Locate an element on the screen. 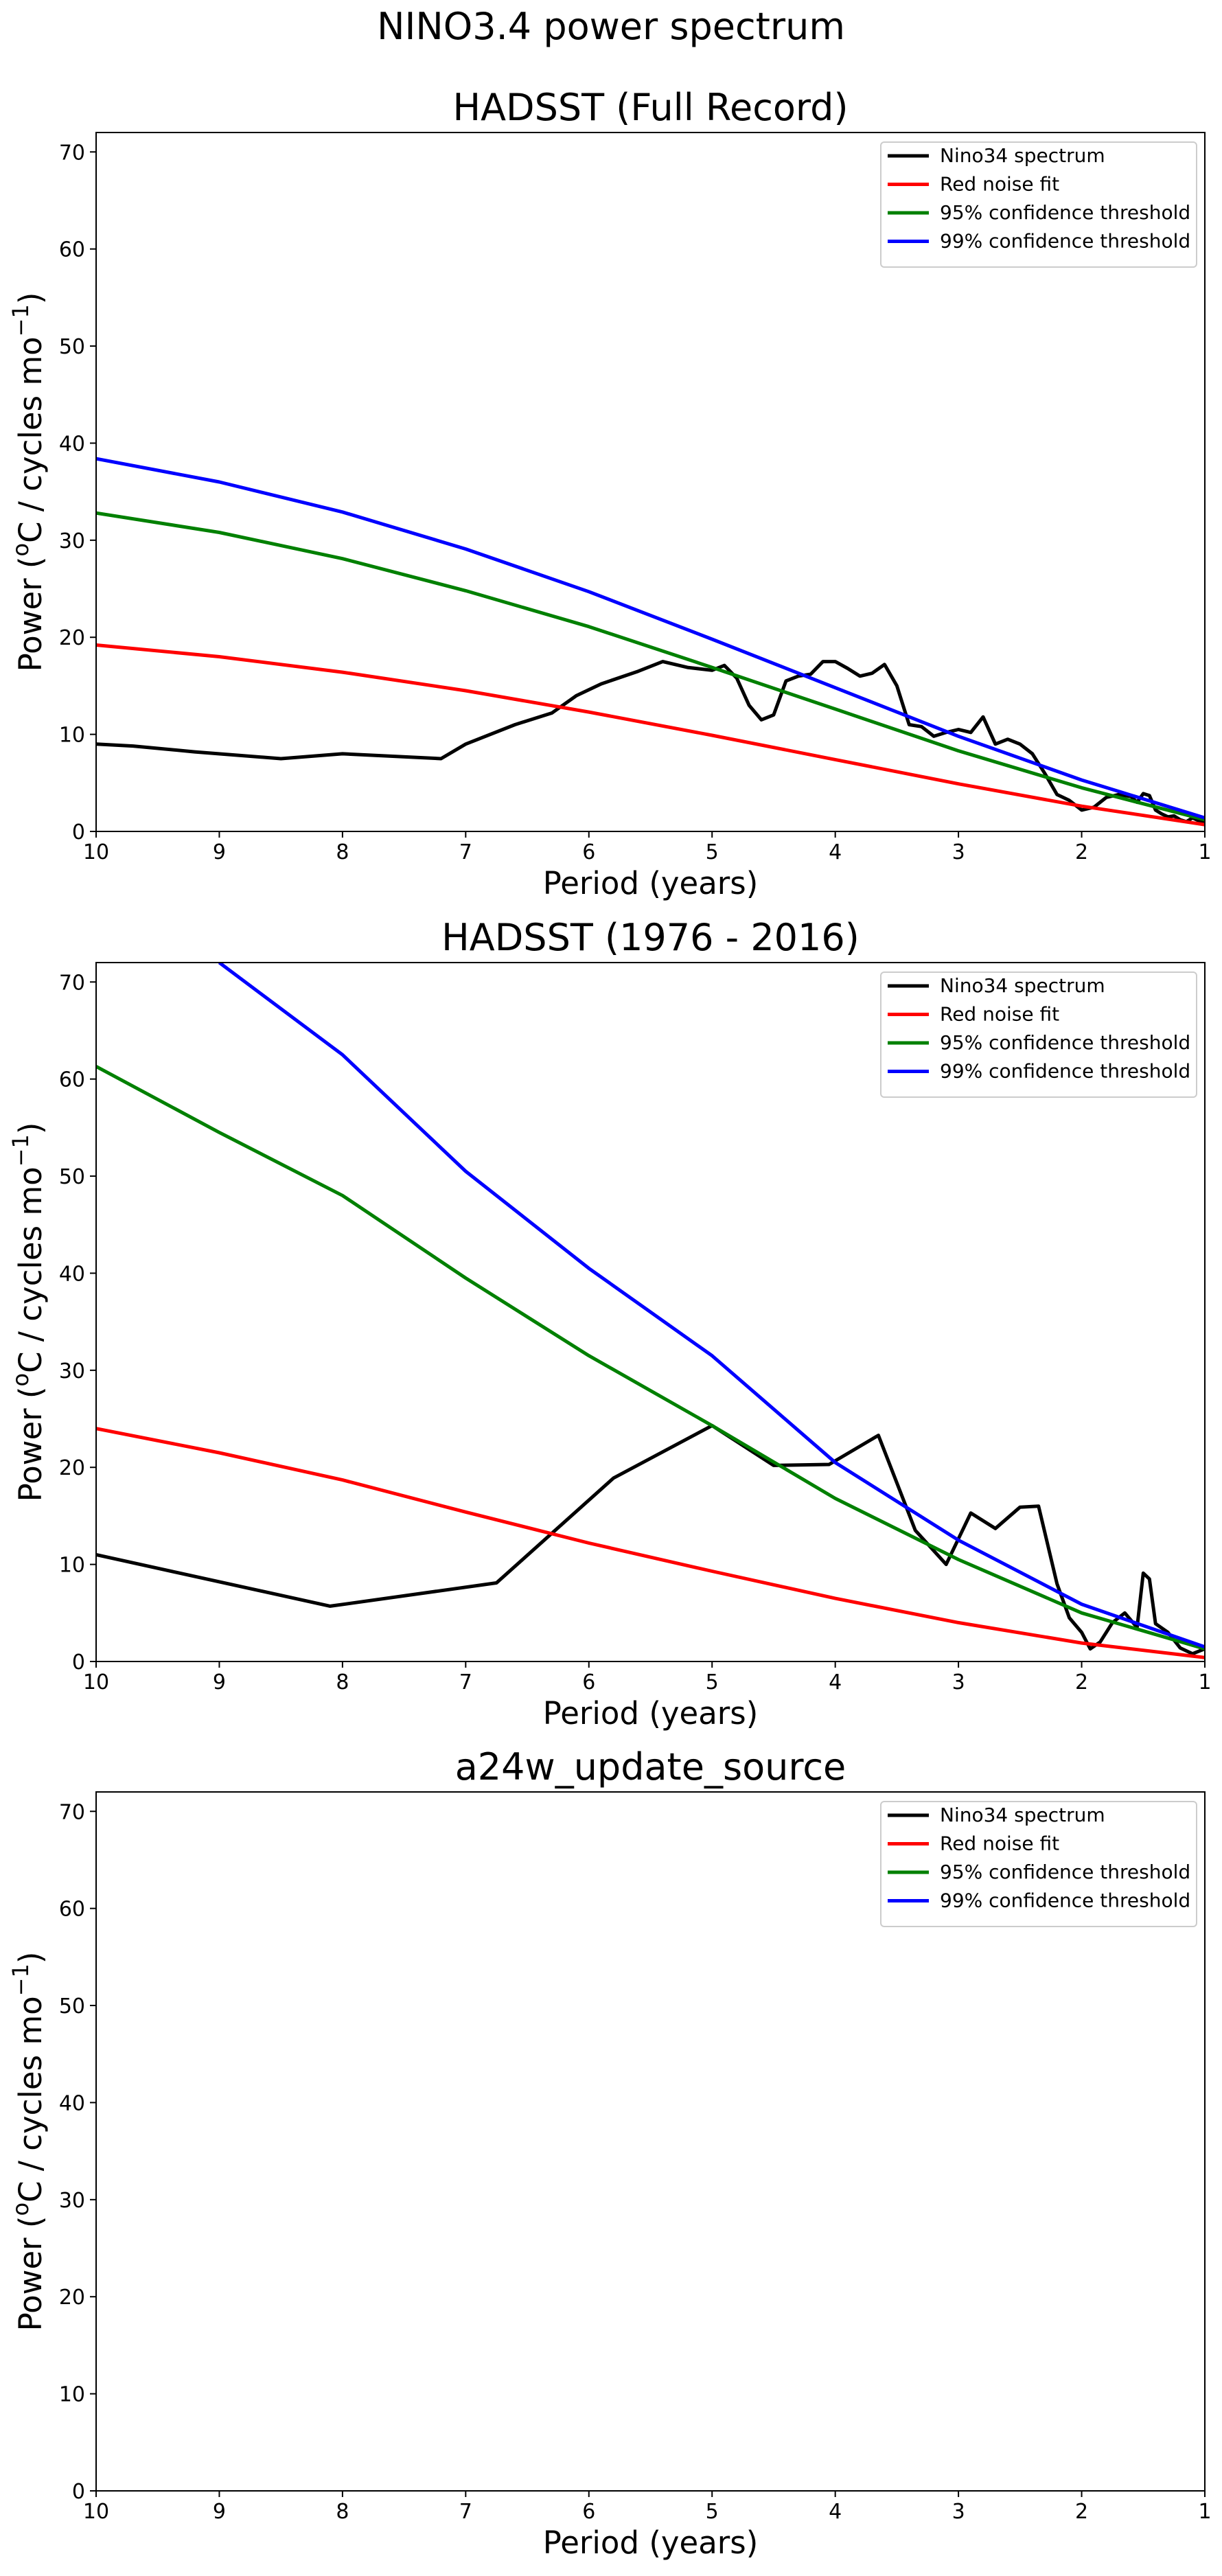 The width and height of the screenshot is (1222, 2576). chart-title: a24w_update_source is located at coordinates (650, 1767).